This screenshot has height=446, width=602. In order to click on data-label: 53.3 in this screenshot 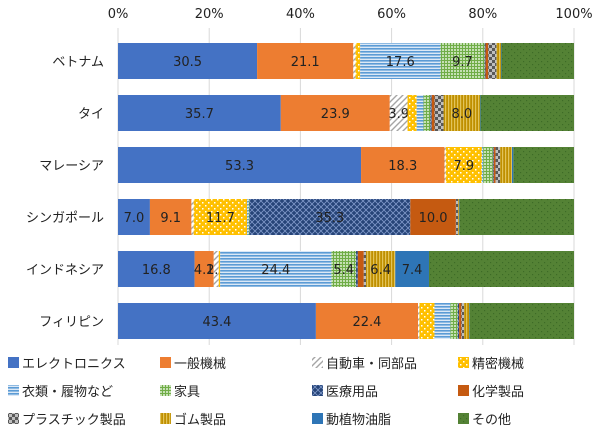, I will do `click(239, 166)`.